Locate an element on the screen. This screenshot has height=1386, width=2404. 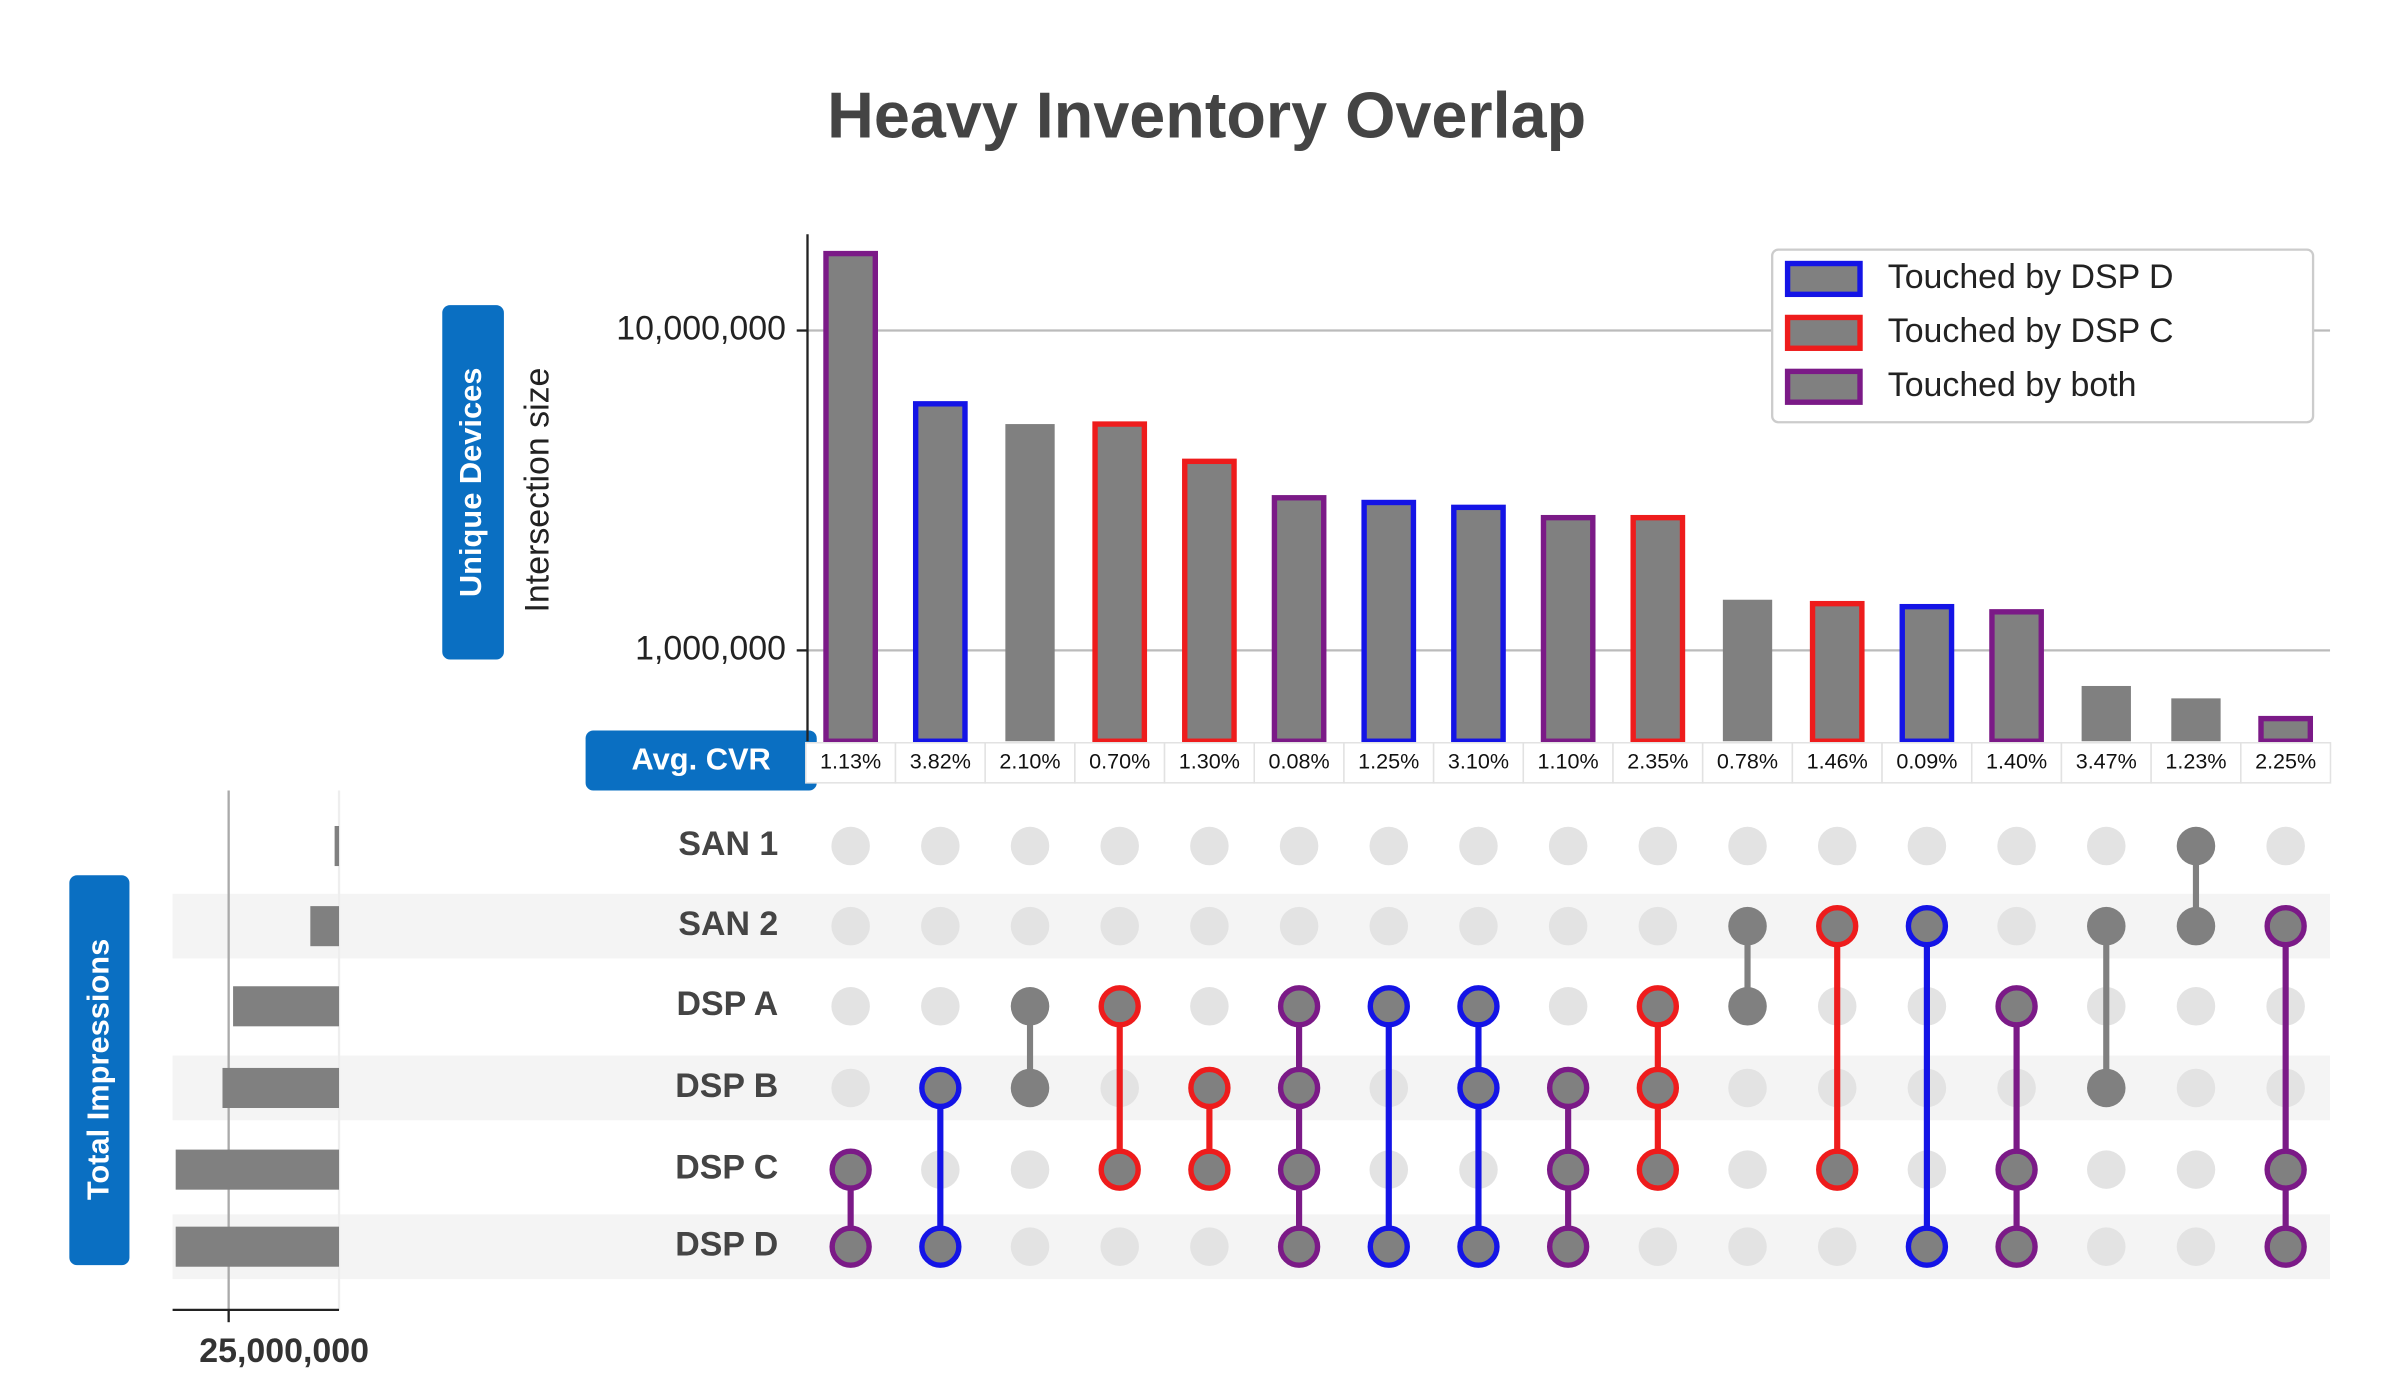
y-tick-label: 10,000,000 is located at coordinates (701, 328).